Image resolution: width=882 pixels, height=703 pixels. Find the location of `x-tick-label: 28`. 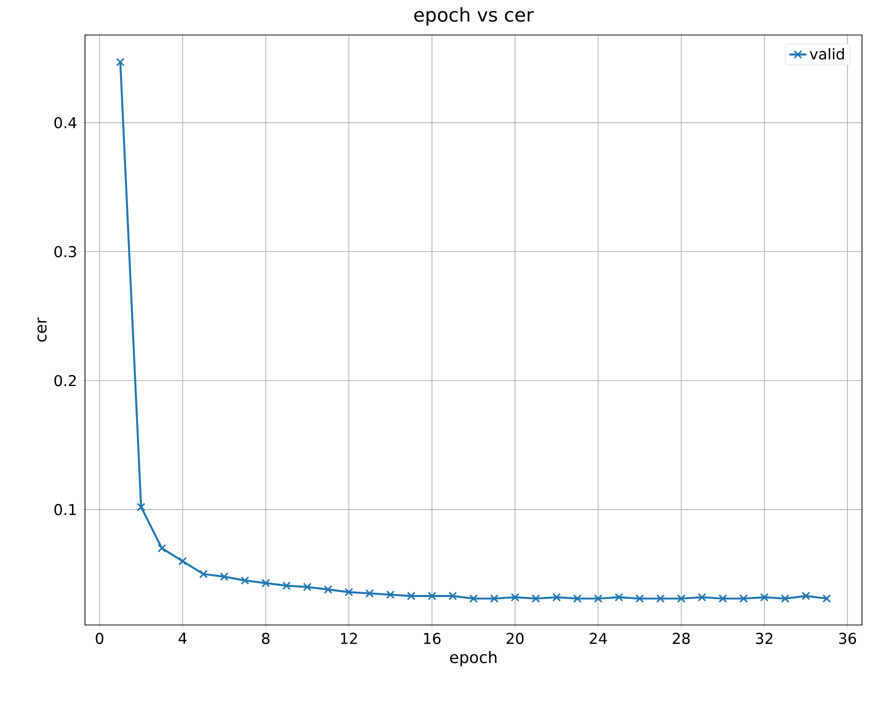

x-tick-label: 28 is located at coordinates (681, 638).